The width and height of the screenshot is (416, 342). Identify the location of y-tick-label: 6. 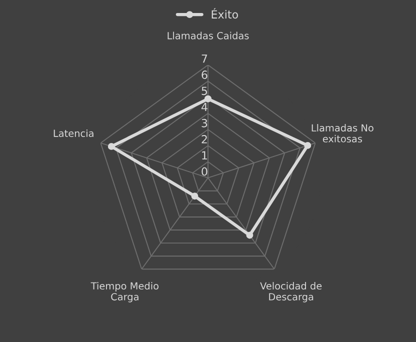
(205, 74).